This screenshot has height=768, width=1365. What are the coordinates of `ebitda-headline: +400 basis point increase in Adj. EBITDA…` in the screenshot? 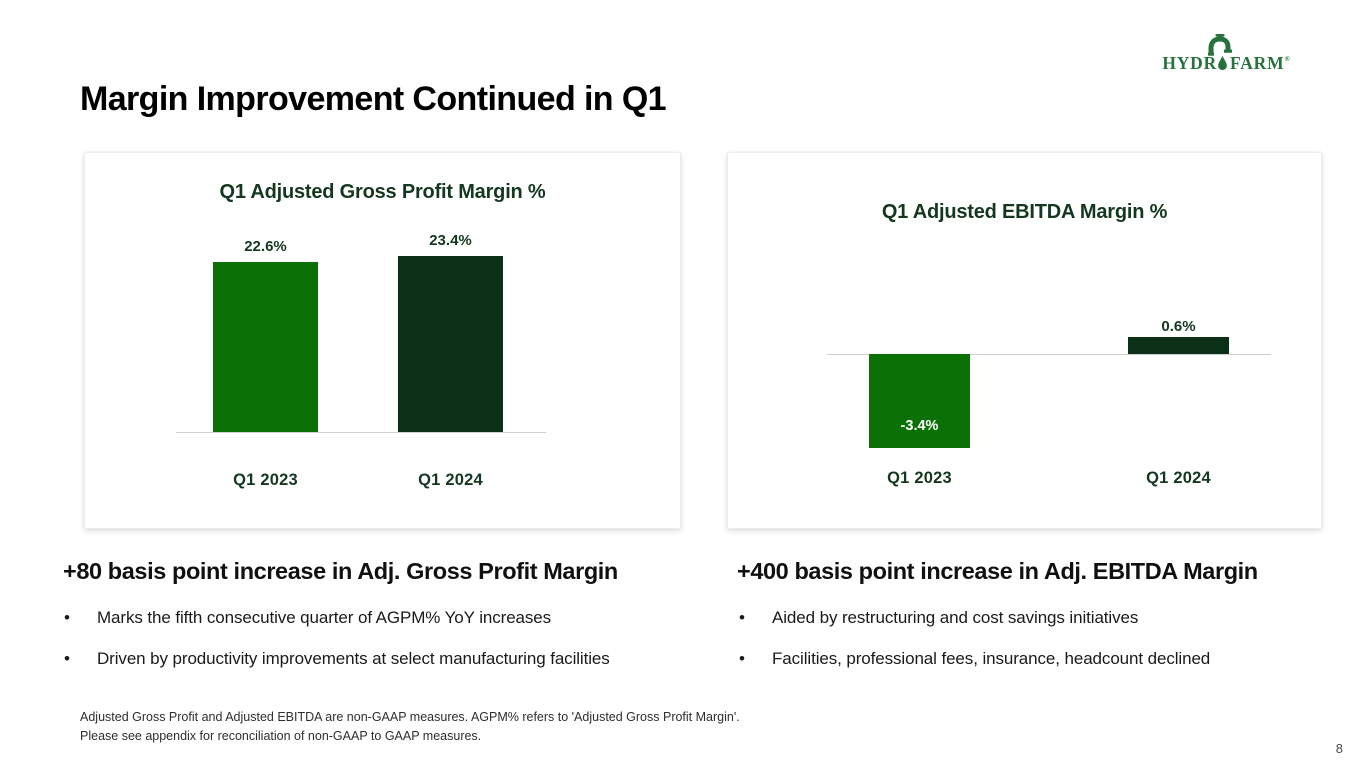 It's located at (997, 571).